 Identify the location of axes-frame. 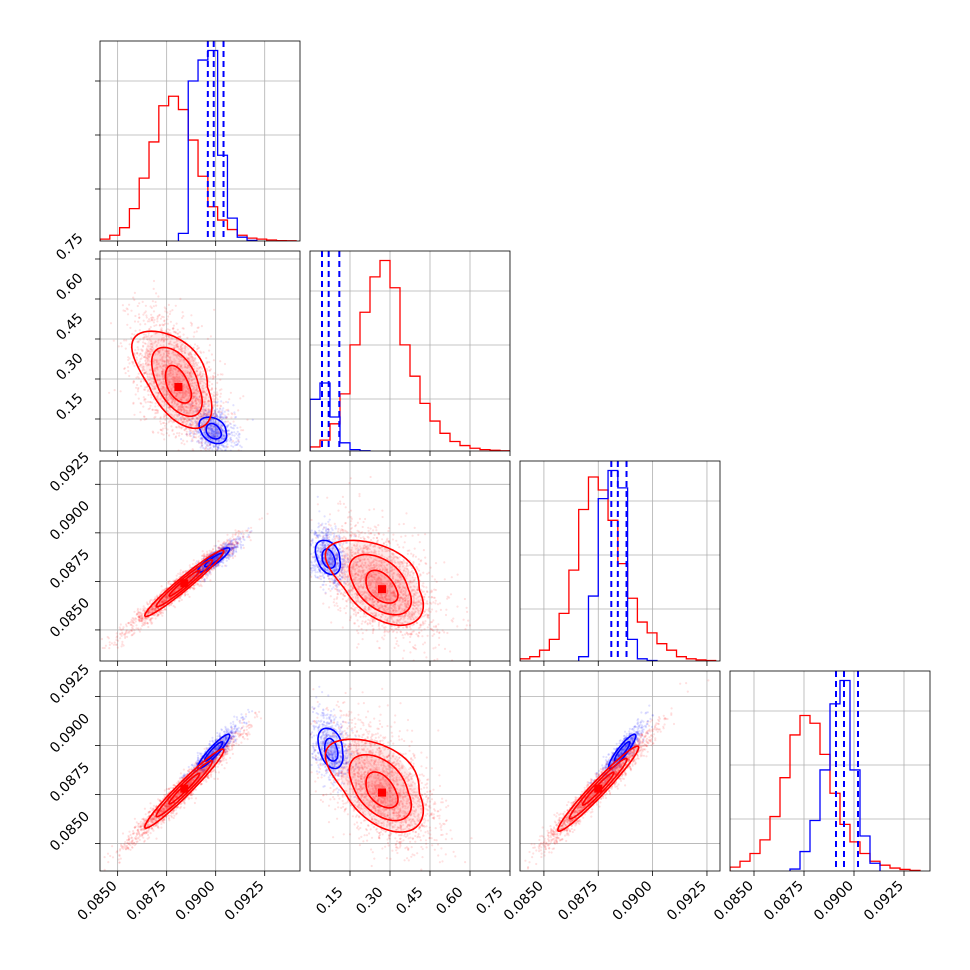
(200, 351).